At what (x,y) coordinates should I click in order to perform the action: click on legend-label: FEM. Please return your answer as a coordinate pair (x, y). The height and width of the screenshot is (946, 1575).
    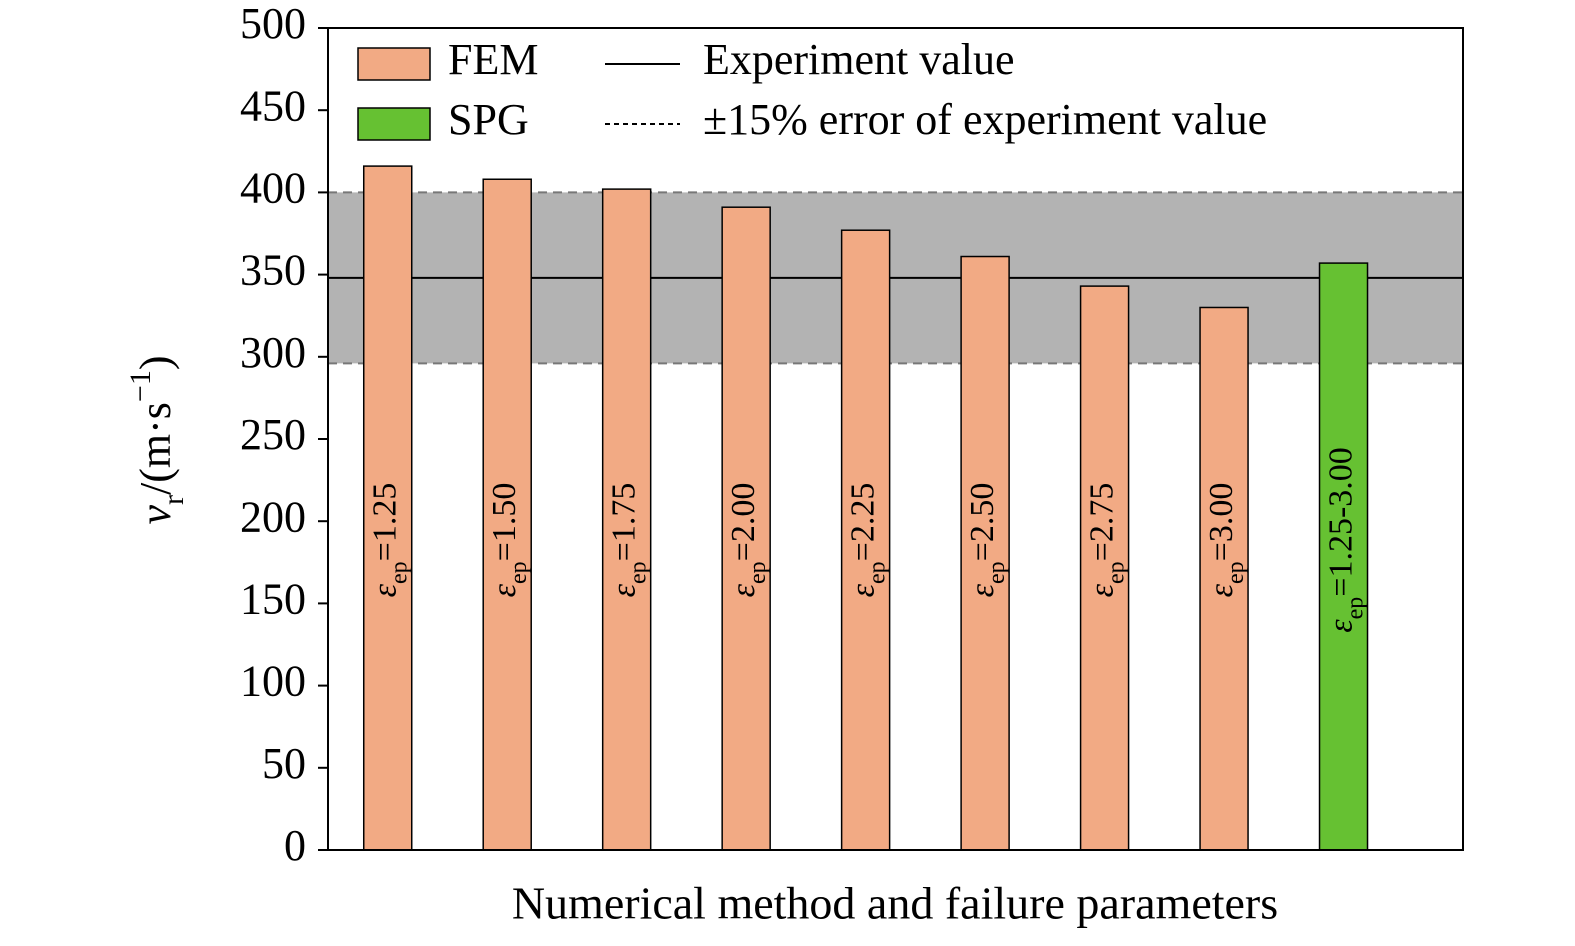
    Looking at the image, I should click on (493, 59).